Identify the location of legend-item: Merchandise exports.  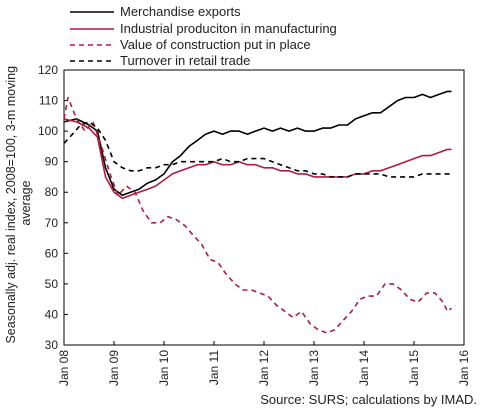
(155, 11).